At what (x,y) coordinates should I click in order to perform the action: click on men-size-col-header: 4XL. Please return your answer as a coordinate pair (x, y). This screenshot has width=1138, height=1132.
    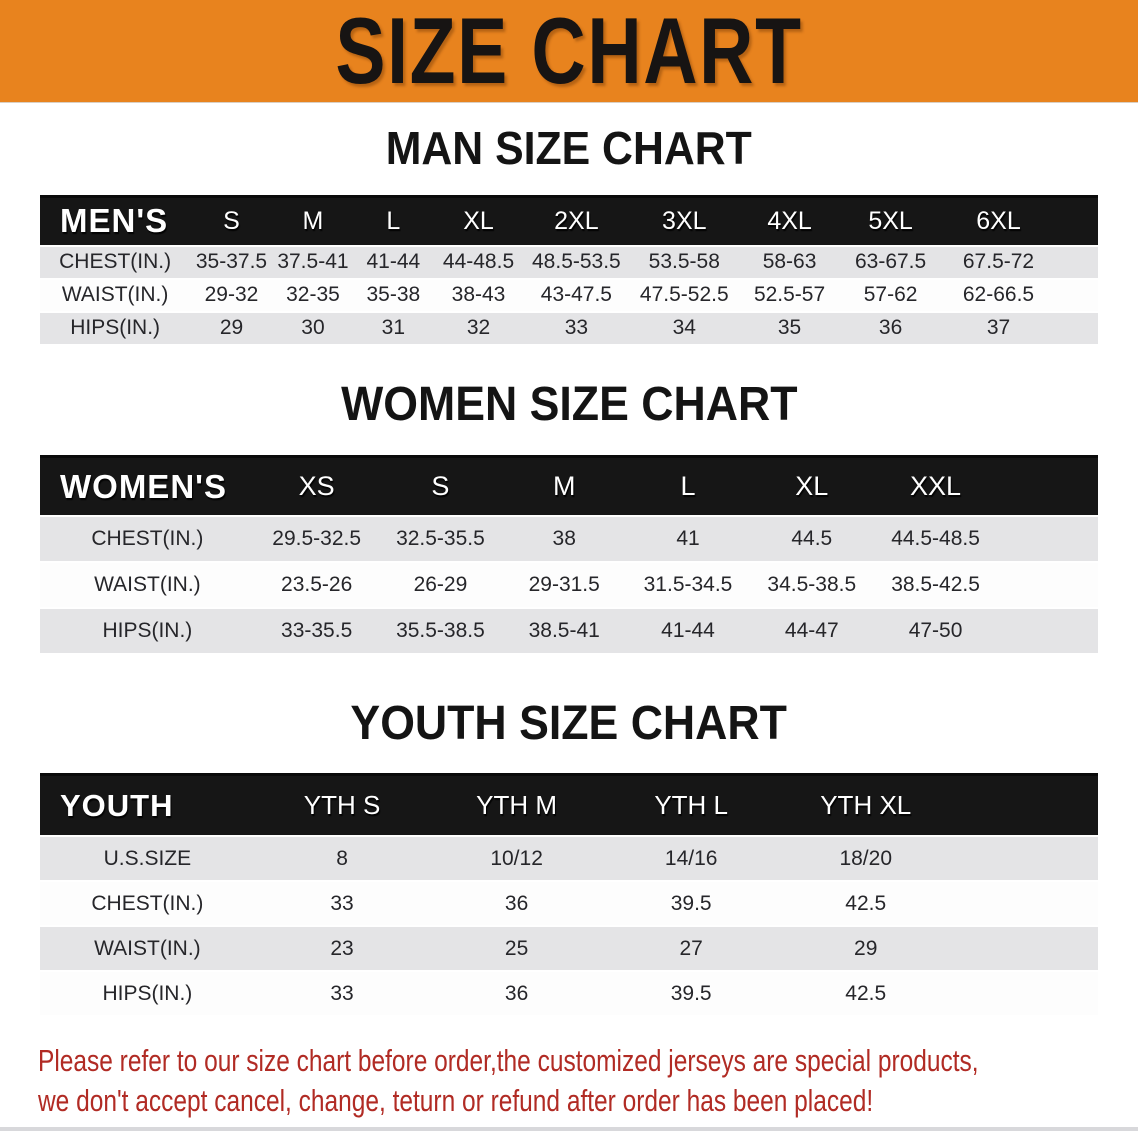
    Looking at the image, I should click on (789, 219).